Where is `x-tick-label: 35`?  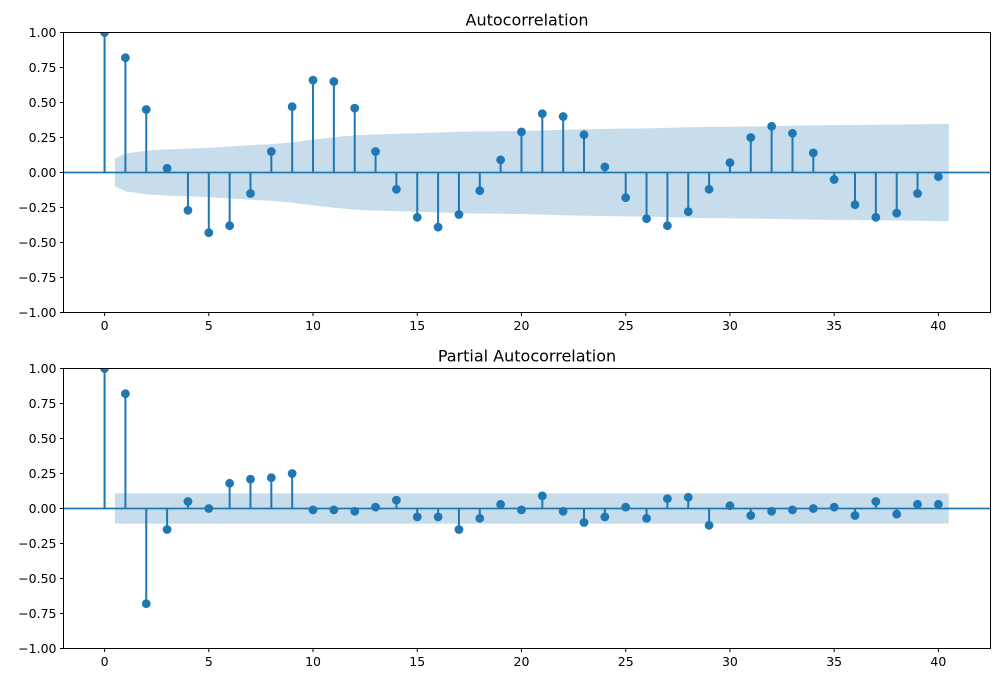 x-tick-label: 35 is located at coordinates (834, 325).